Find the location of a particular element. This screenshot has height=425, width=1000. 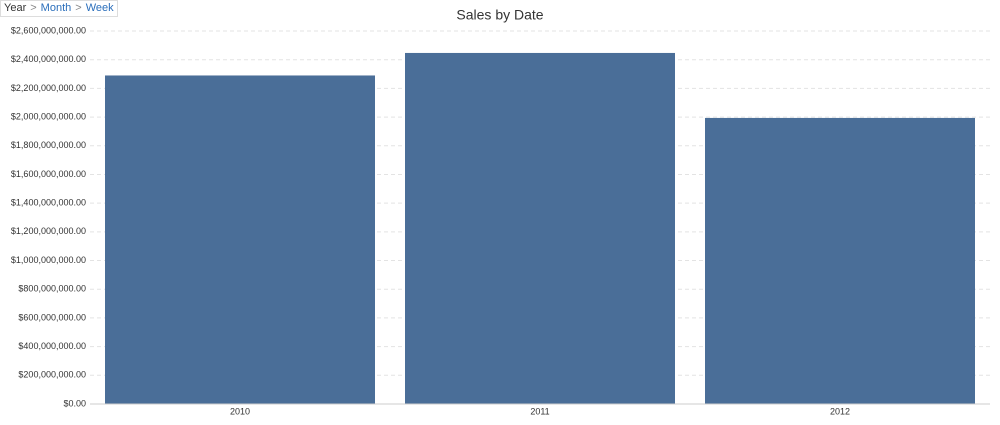

breadcrumb: Year > Month > Week is located at coordinates (59, 8).